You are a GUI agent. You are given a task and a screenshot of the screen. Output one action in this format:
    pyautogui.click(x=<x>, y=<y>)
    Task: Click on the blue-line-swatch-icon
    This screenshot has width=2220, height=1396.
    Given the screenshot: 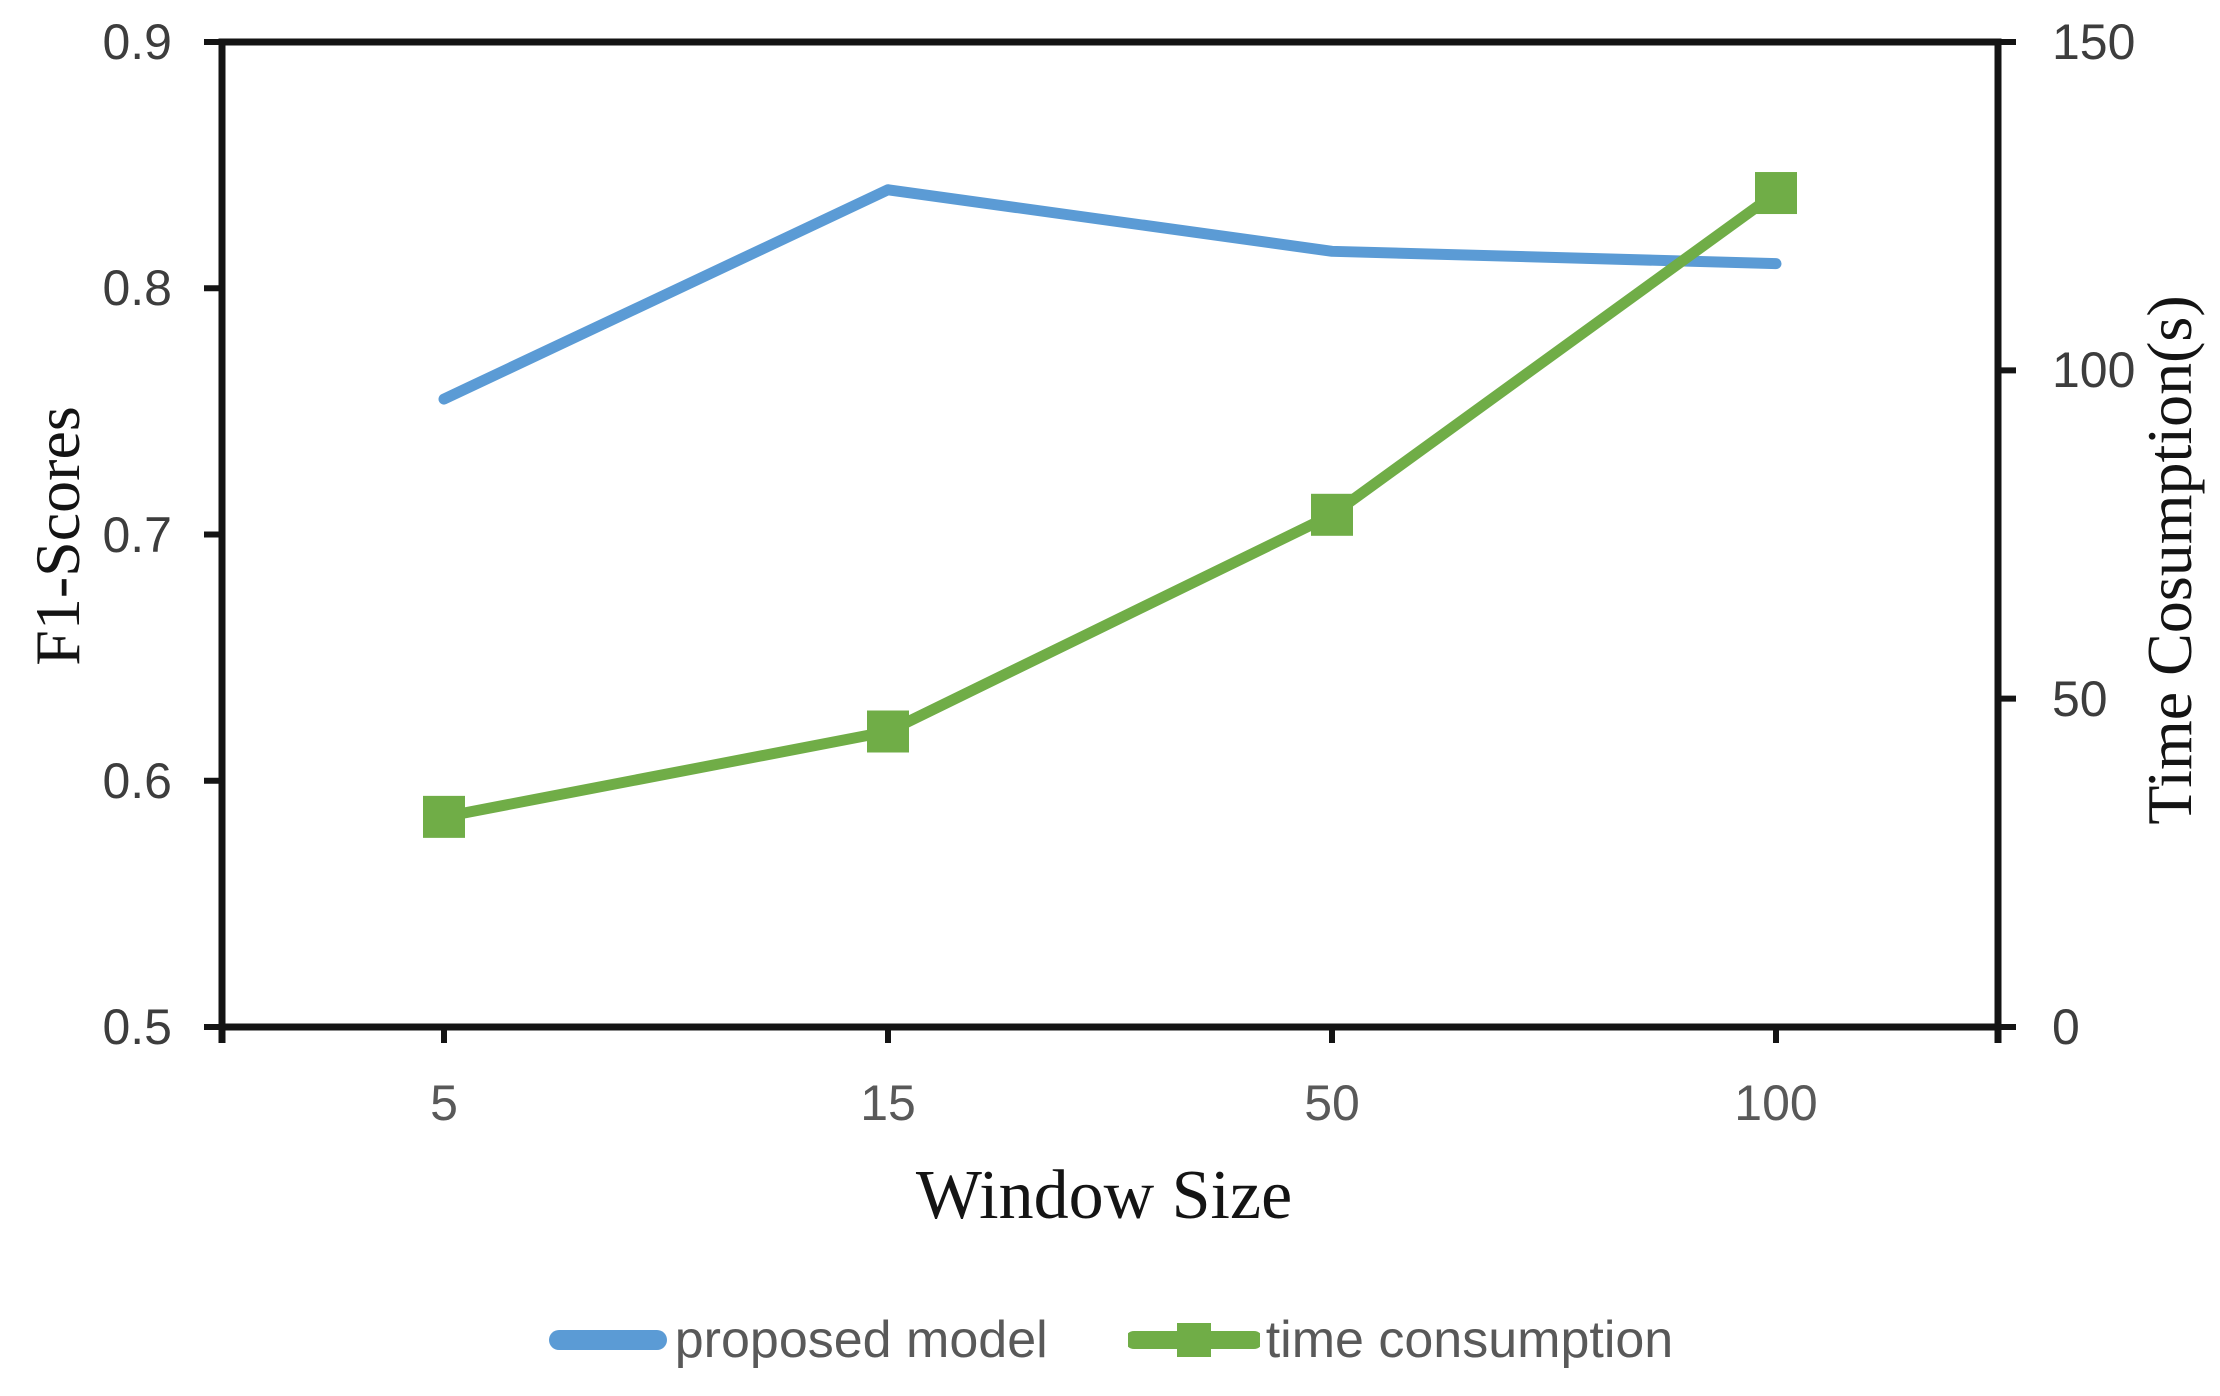 What is the action you would take?
    pyautogui.click(x=607, y=1340)
    